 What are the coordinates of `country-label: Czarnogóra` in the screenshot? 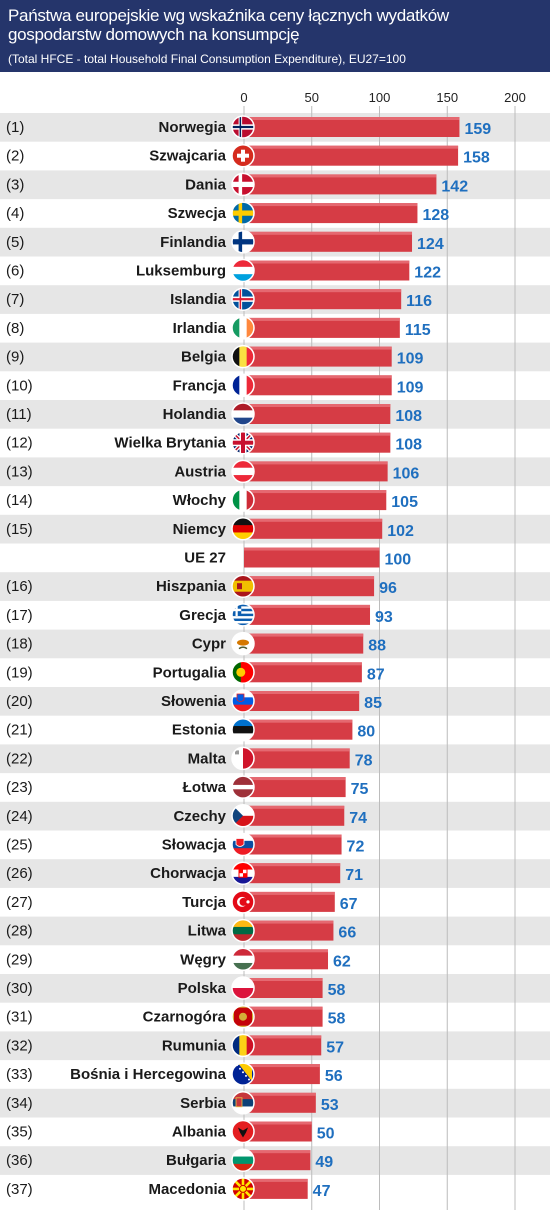 It's located at (185, 1017).